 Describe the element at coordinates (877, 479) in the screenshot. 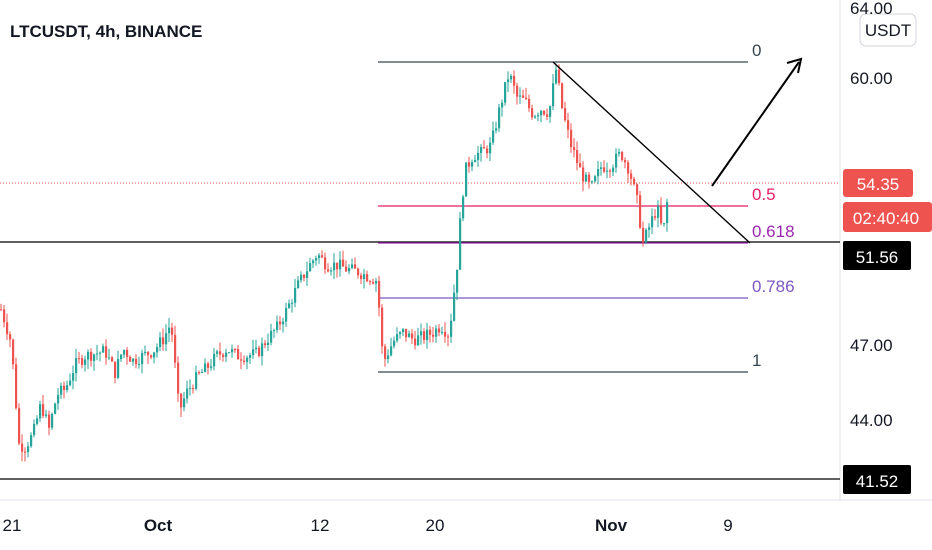

I see `level-label-41-52: 41.52` at that location.